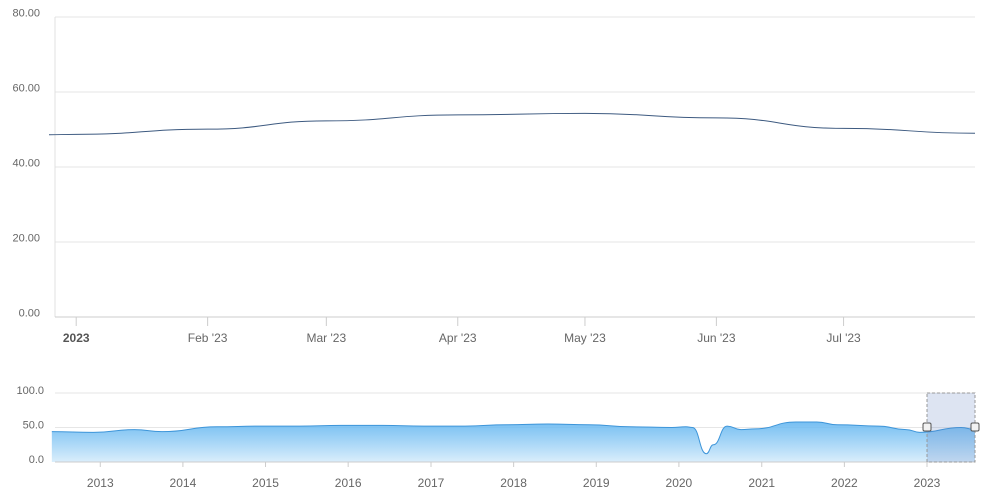 This screenshot has width=998, height=502. I want to click on nav-x-tick-label: 2020, so click(679, 483).